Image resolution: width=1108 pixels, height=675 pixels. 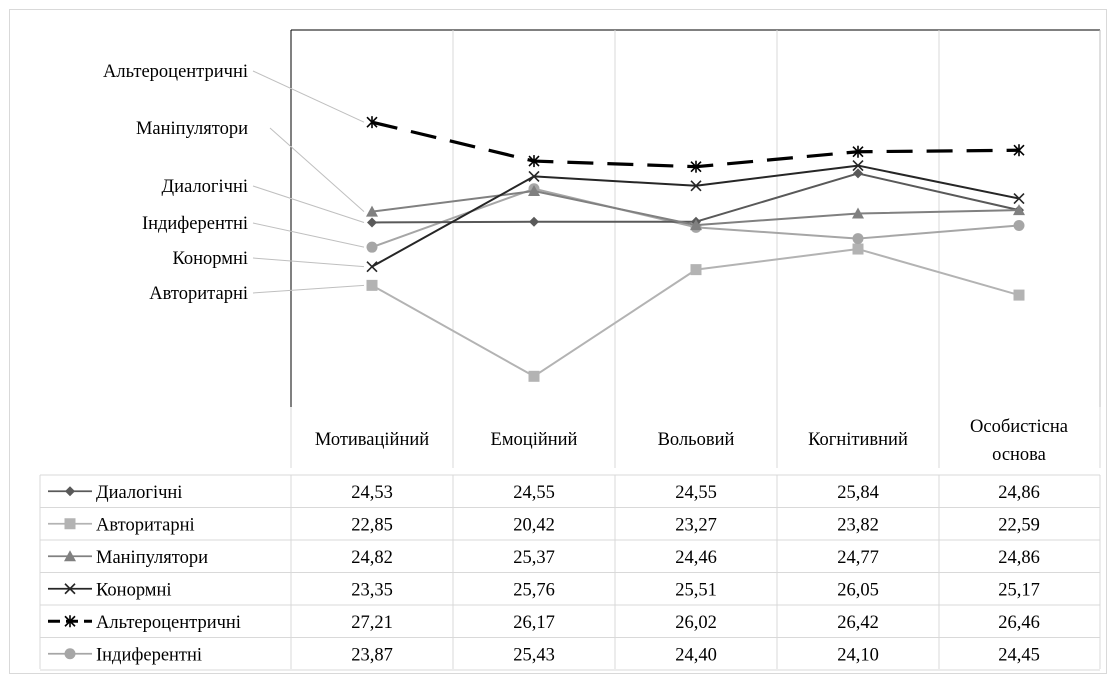 I want to click on data-label: 24,77, so click(x=858, y=558).